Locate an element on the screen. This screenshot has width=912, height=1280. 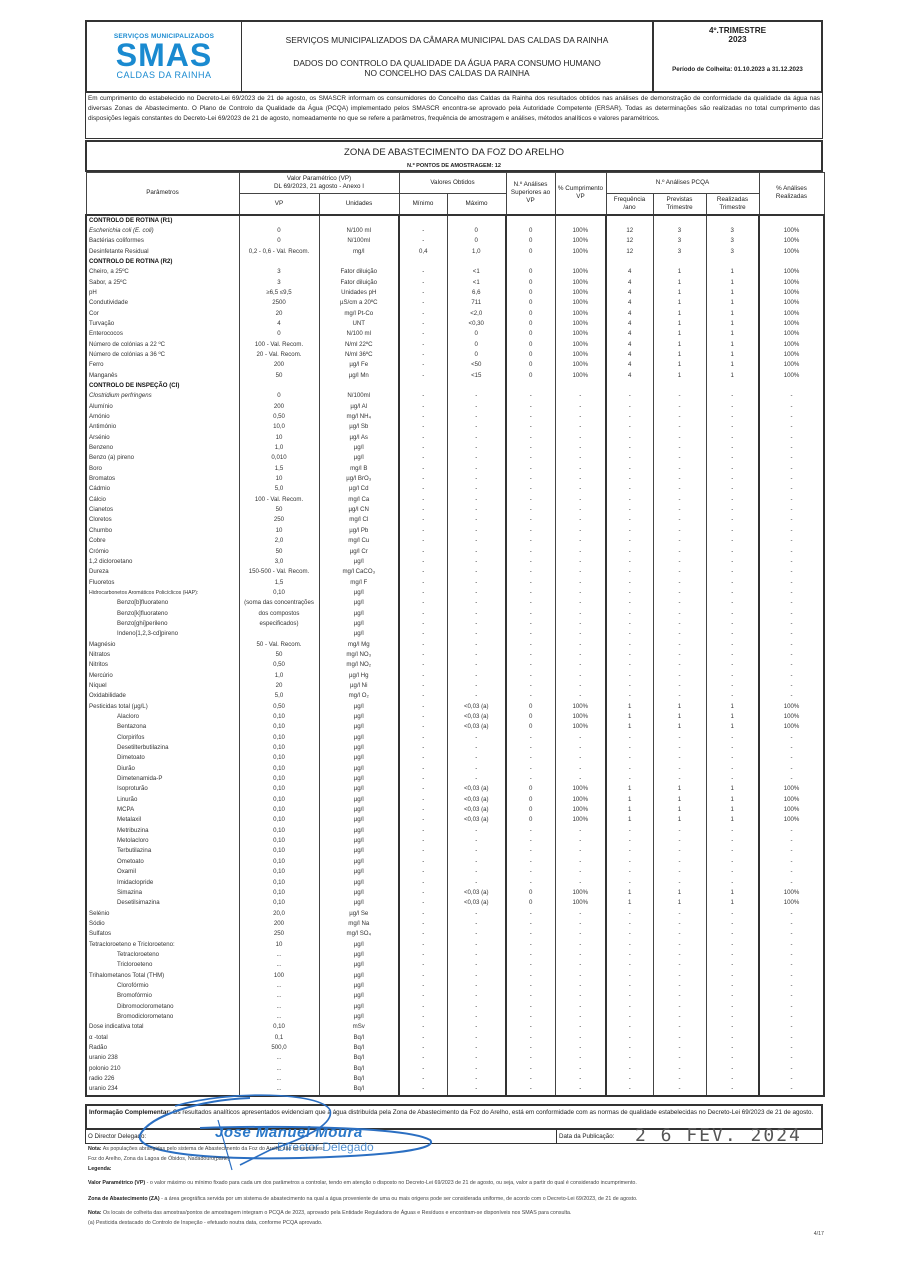
parameter-name: Mercúrio is located at coordinates (162, 675).